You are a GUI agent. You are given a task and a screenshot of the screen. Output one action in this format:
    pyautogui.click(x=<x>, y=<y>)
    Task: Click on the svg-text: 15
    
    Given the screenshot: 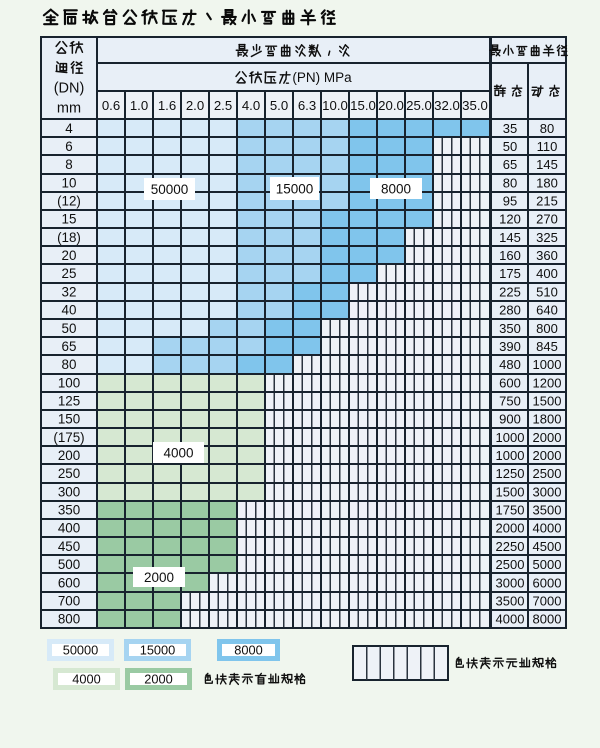 What is the action you would take?
    pyautogui.click(x=69, y=219)
    